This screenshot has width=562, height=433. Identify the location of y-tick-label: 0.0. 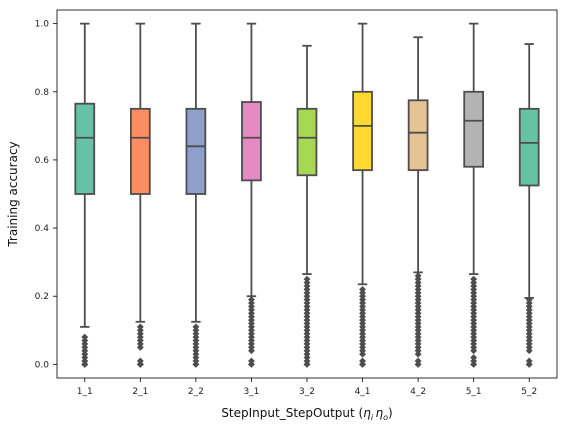
(42, 365).